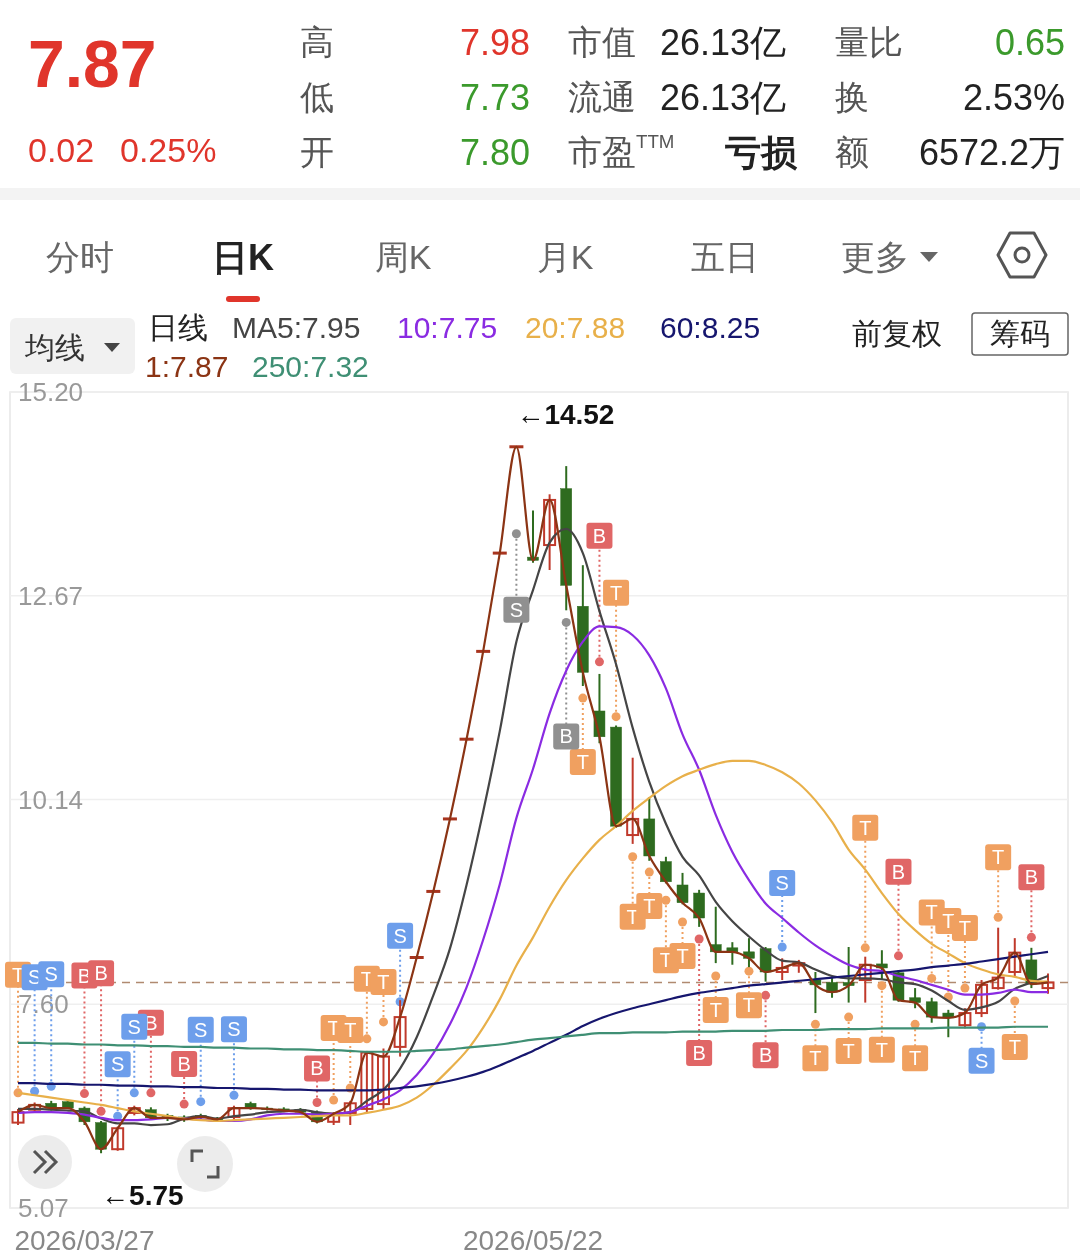 Image resolution: width=1080 pixels, height=1259 pixels. I want to click on text: 周K, so click(403, 257).